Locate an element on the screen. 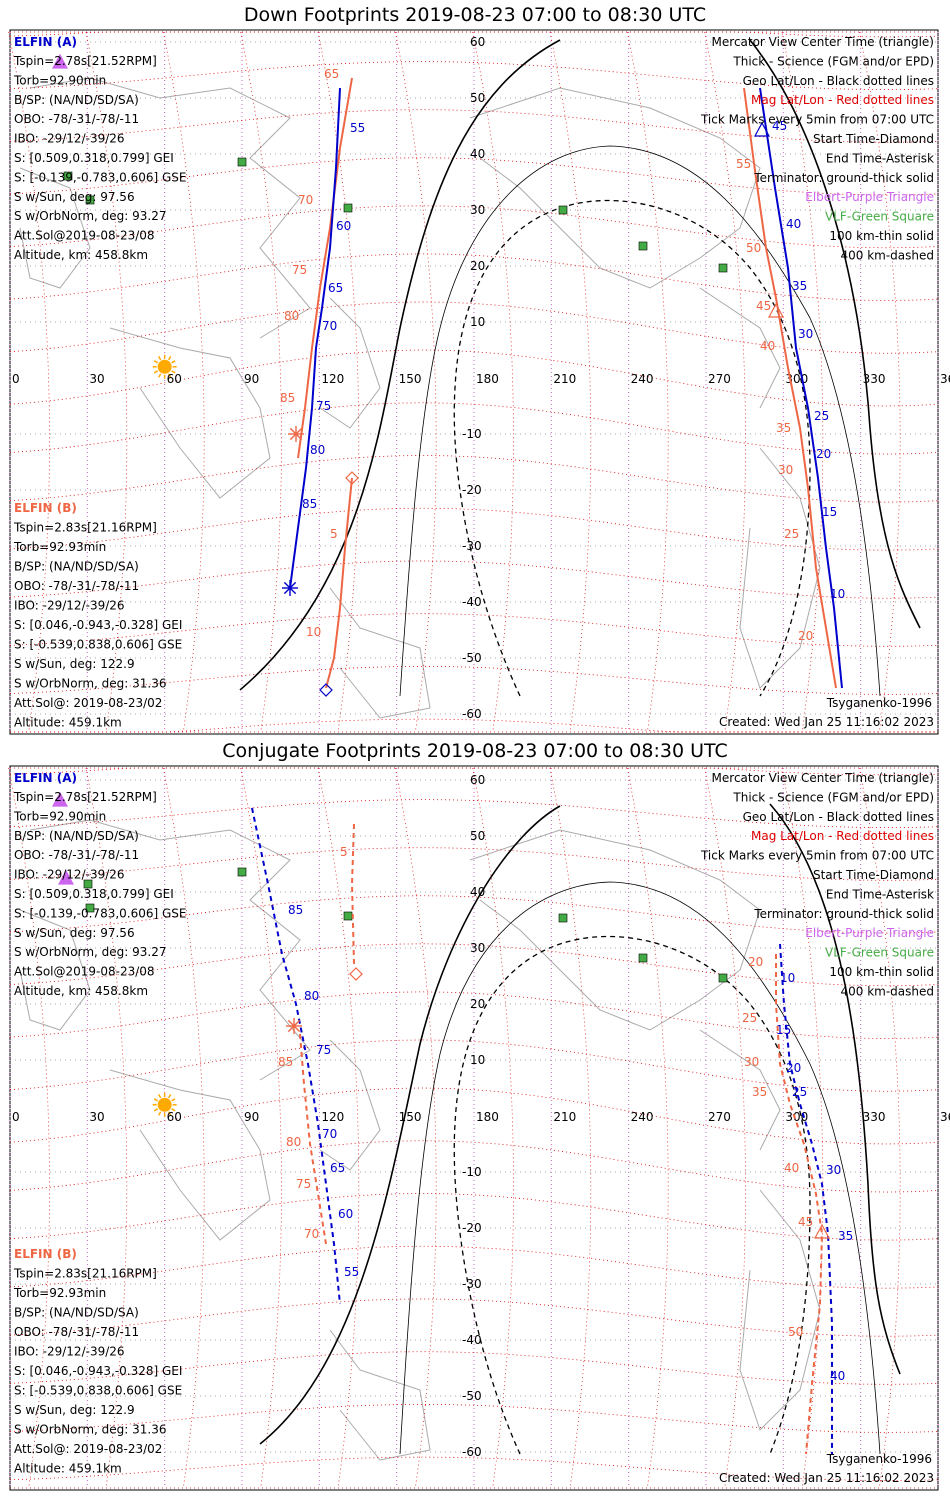  y-tick-label: -10 is located at coordinates (472, 1172).